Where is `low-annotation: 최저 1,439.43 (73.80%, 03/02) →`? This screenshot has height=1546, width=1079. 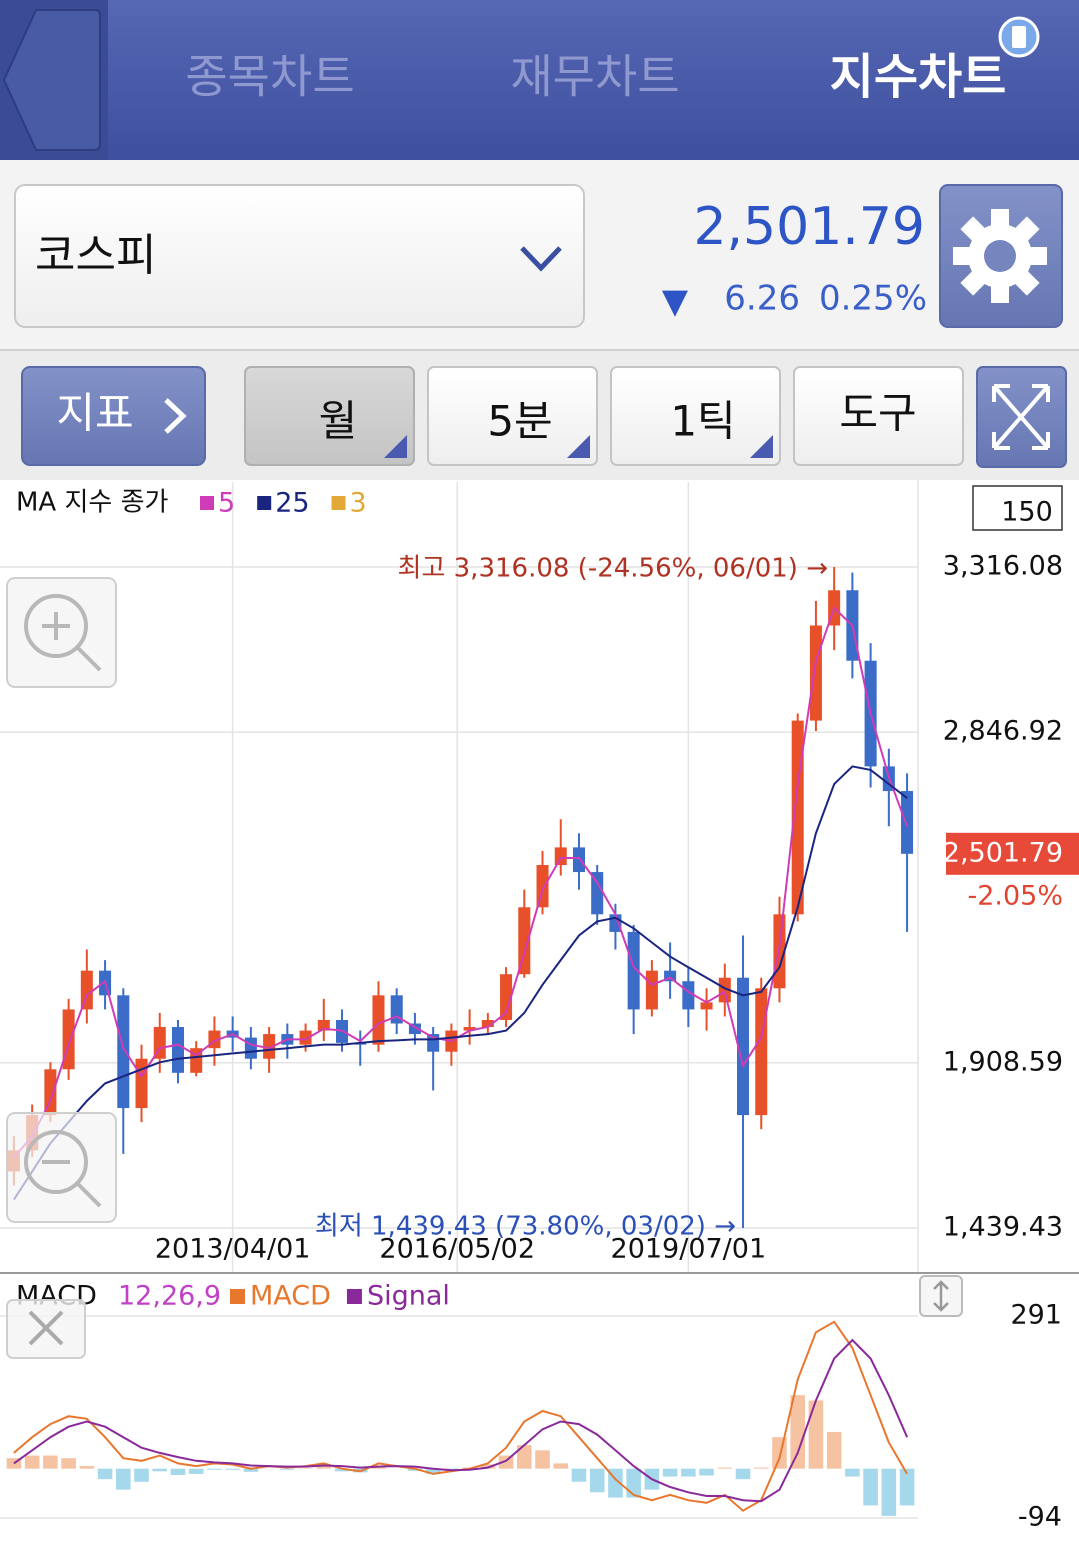
low-annotation: 최저 1,439.43 (73.80%, 03/02) → is located at coordinates (525, 1227).